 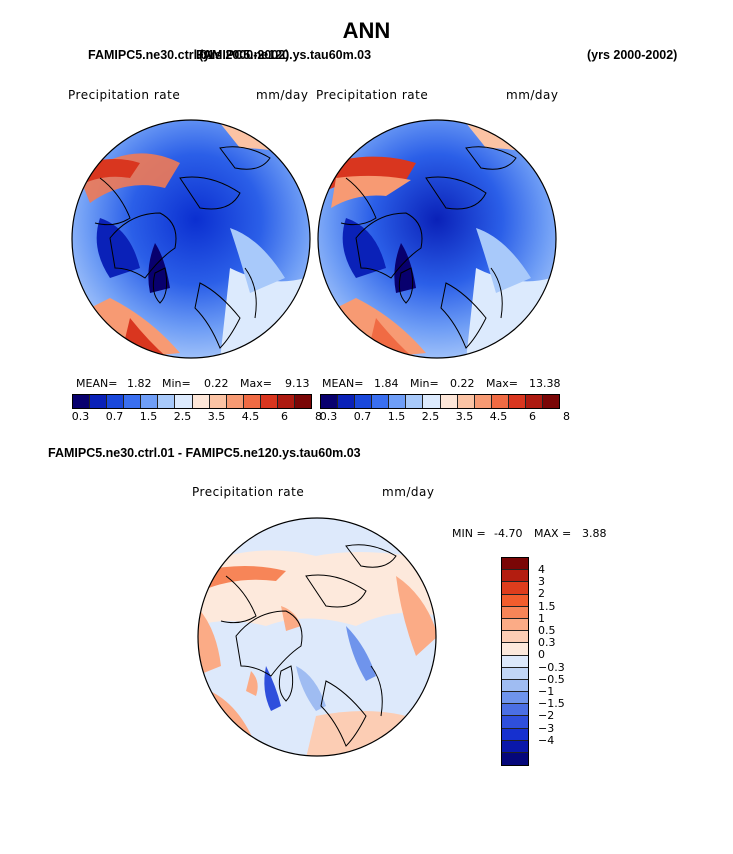 I want to click on colorbar-tick-label: −1.5, so click(x=551, y=704).